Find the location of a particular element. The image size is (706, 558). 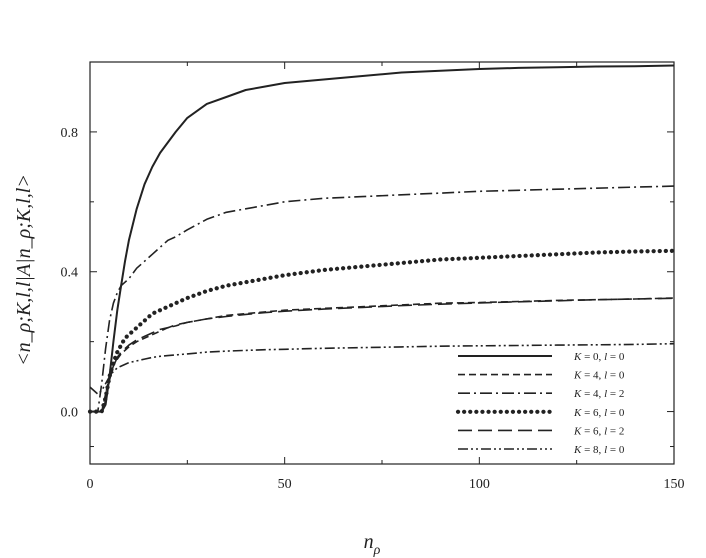

x-tick-label: 0 is located at coordinates (90, 484).